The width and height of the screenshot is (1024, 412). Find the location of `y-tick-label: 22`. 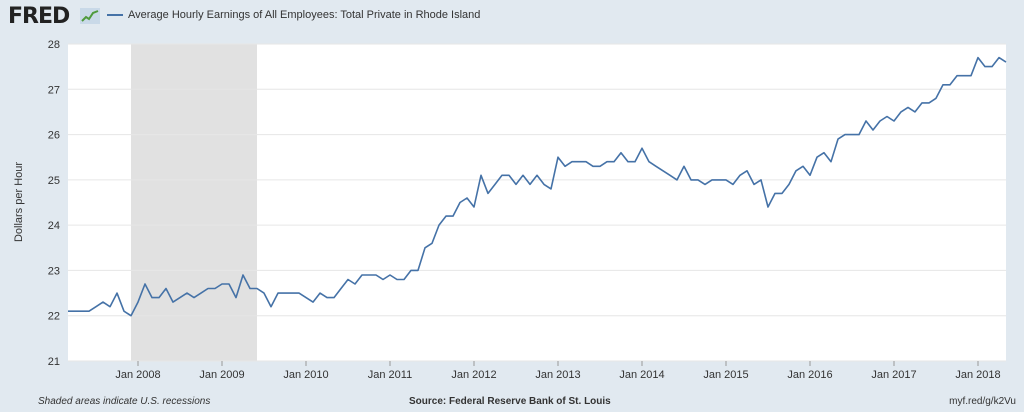

y-tick-label: 22 is located at coordinates (54, 317).